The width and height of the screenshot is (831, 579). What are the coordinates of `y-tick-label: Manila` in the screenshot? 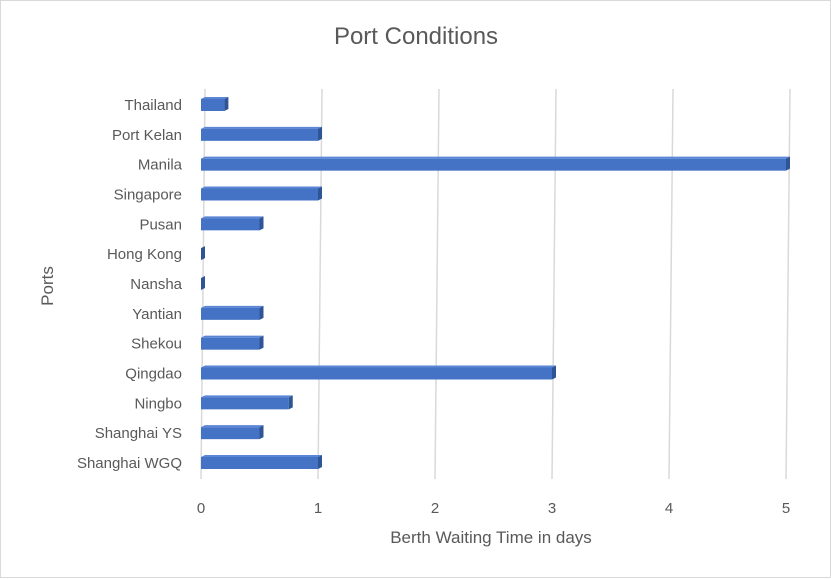 It's located at (160, 165).